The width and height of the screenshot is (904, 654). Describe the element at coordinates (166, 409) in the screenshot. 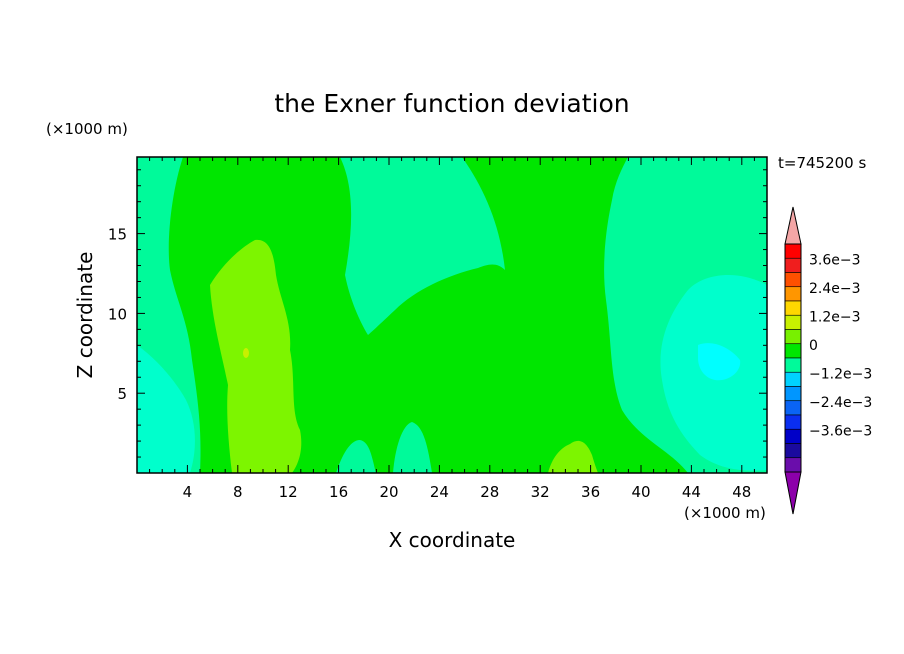

I see `contour-region-cyan-left` at that location.